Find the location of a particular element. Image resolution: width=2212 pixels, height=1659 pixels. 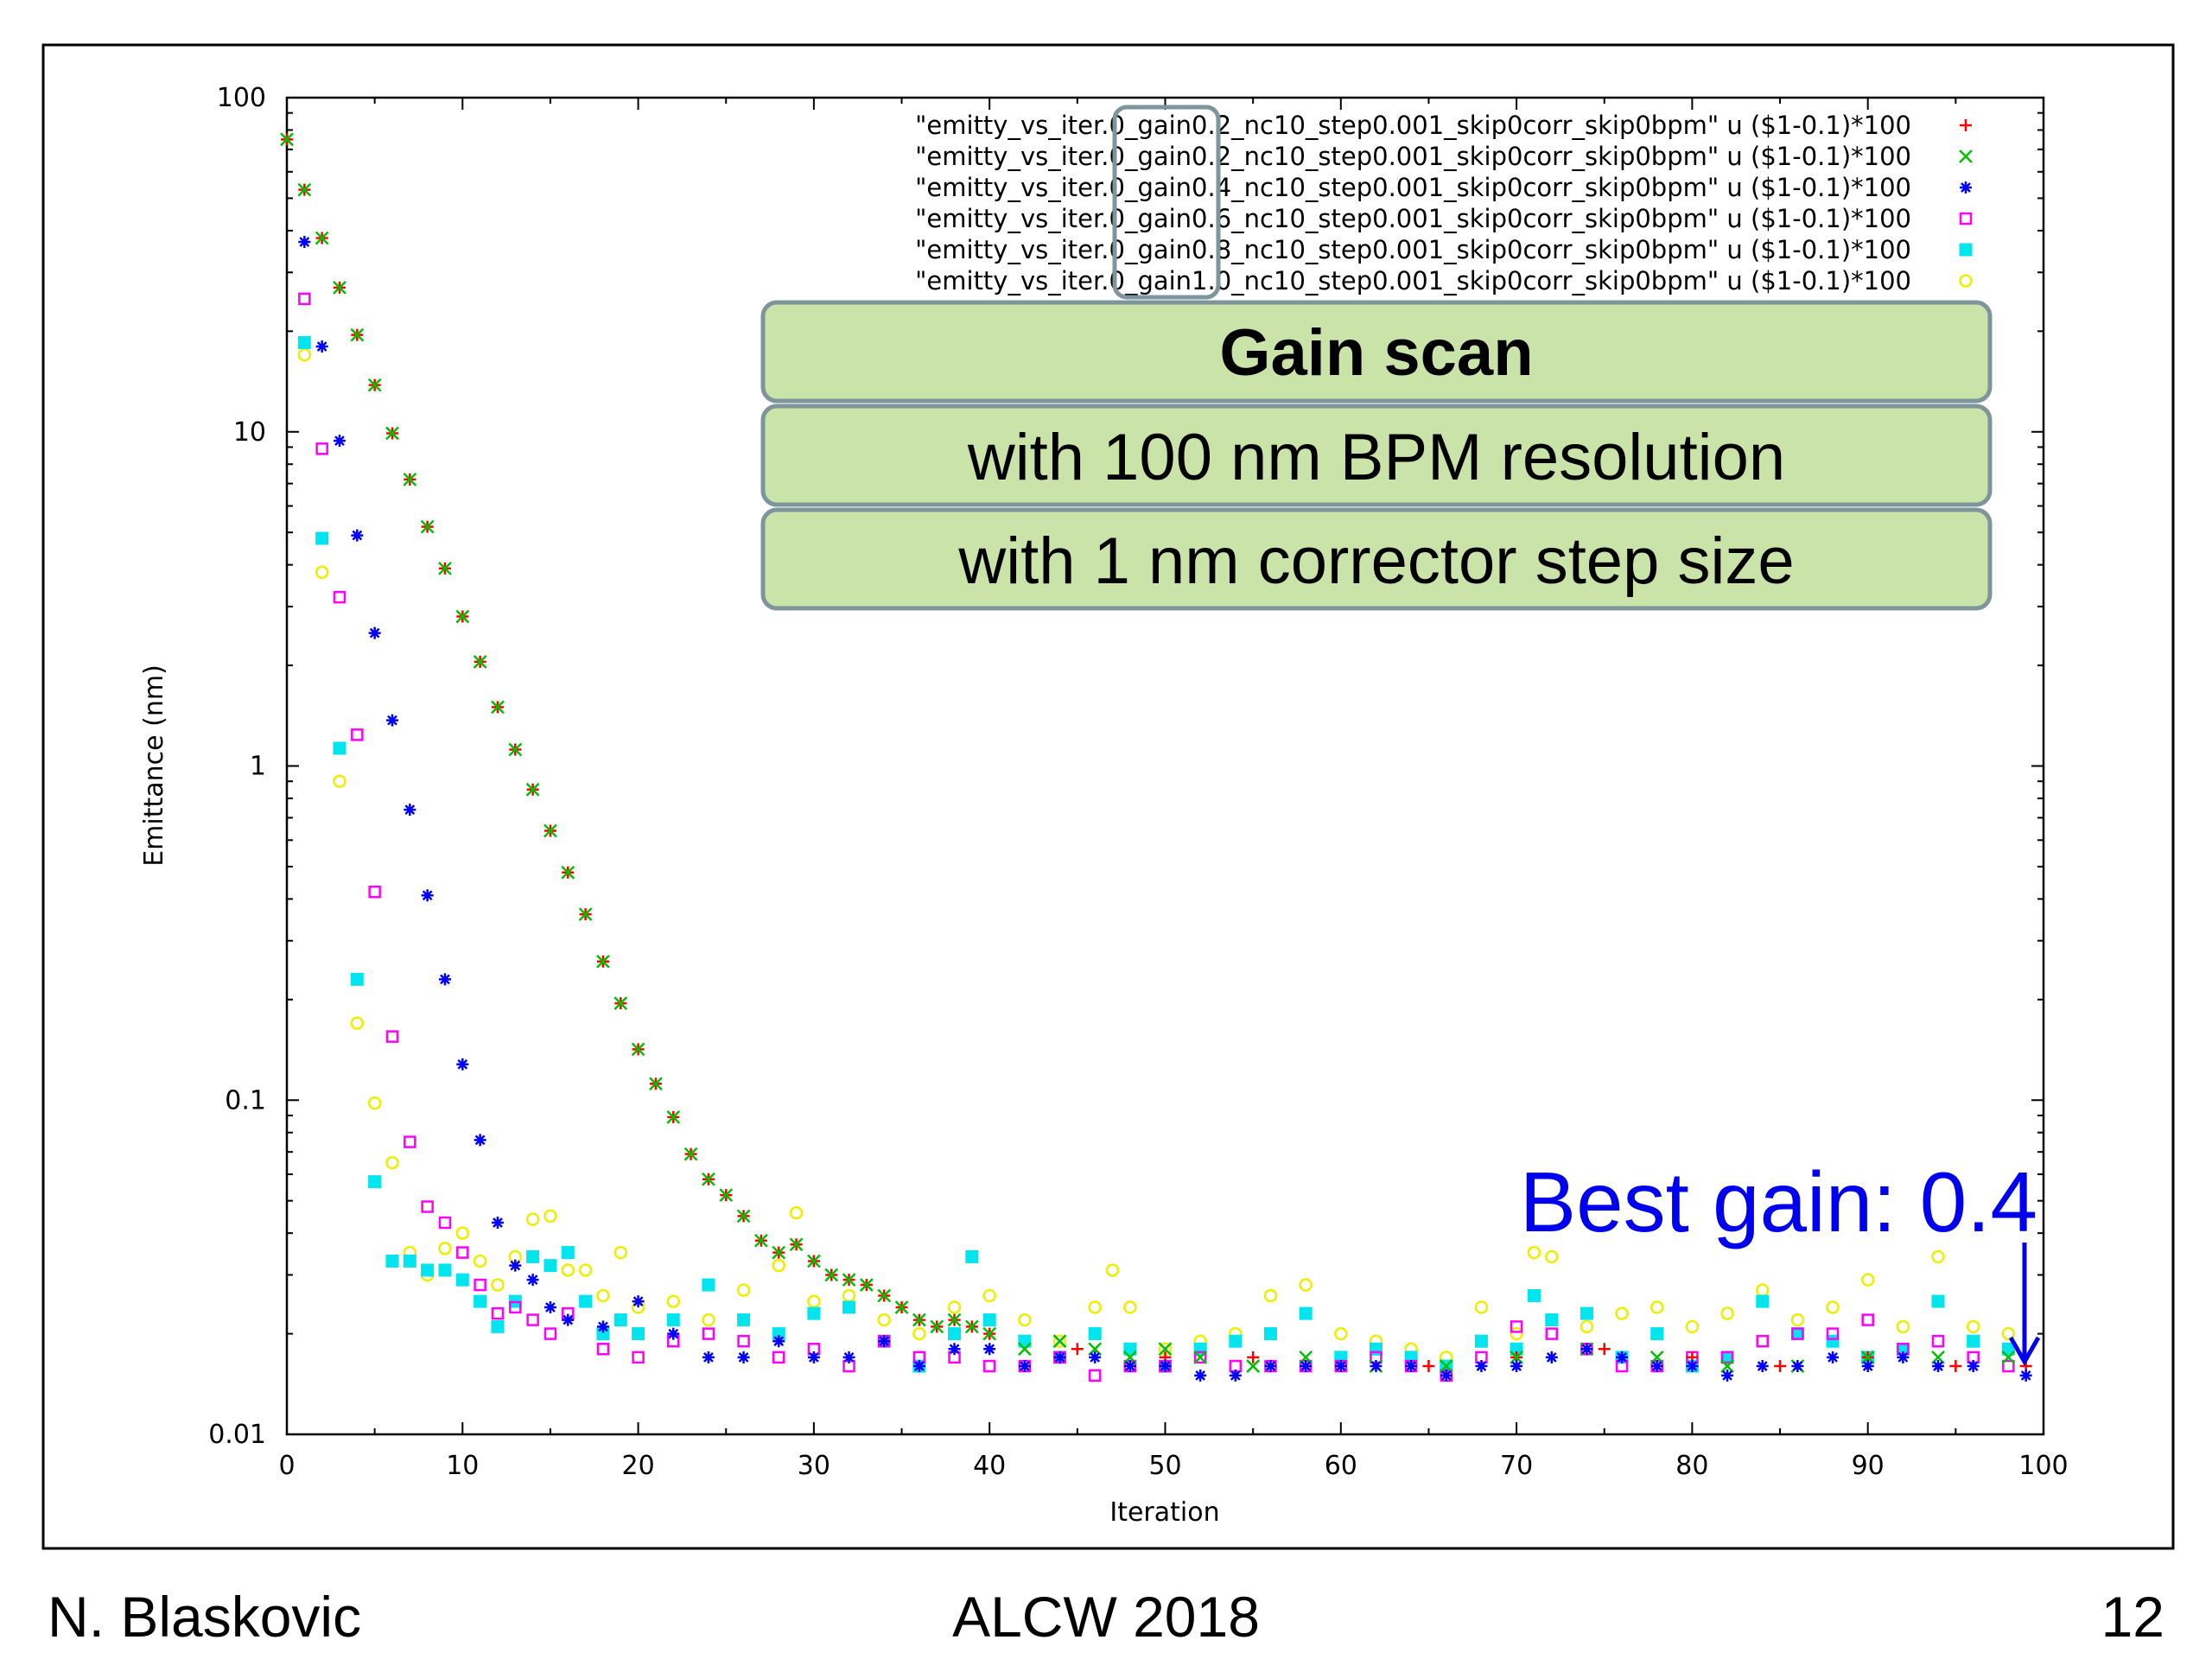

x-tick-label: 50 is located at coordinates (1164, 1466).